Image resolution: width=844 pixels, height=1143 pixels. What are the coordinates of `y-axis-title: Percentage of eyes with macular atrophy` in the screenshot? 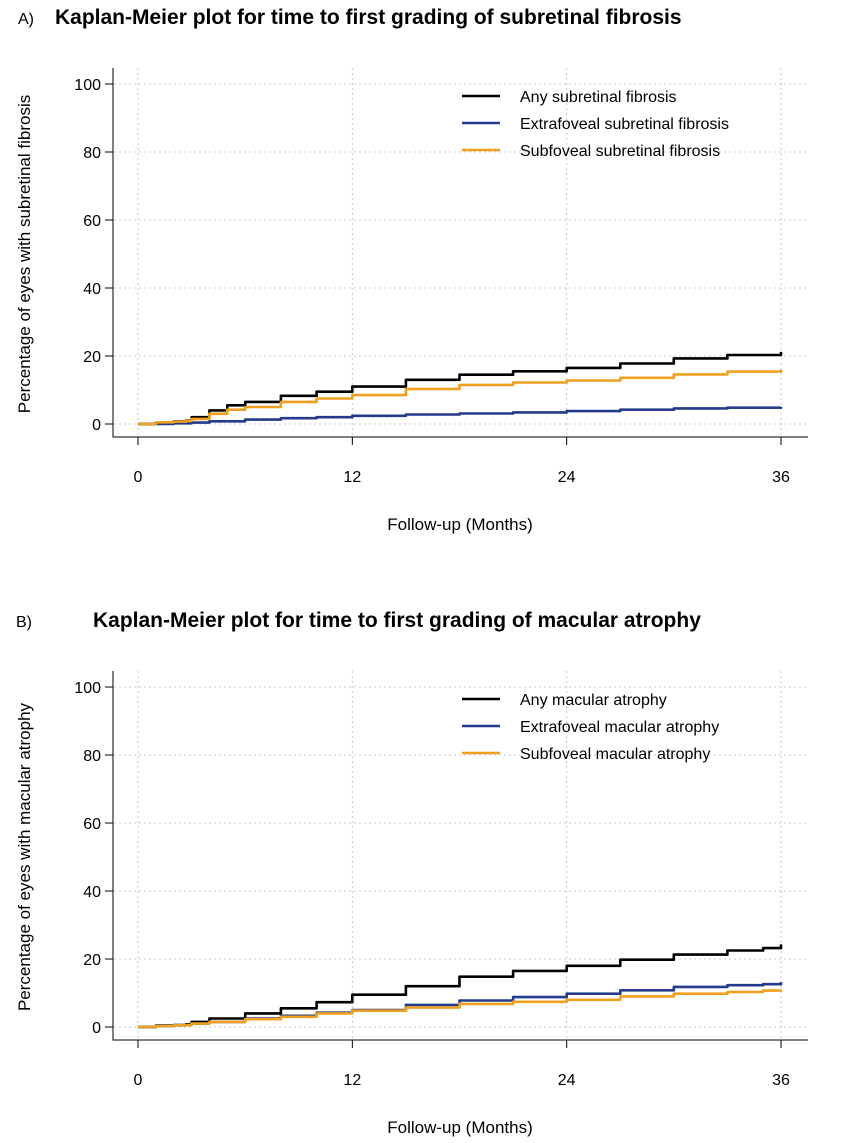 It's located at (24, 856).